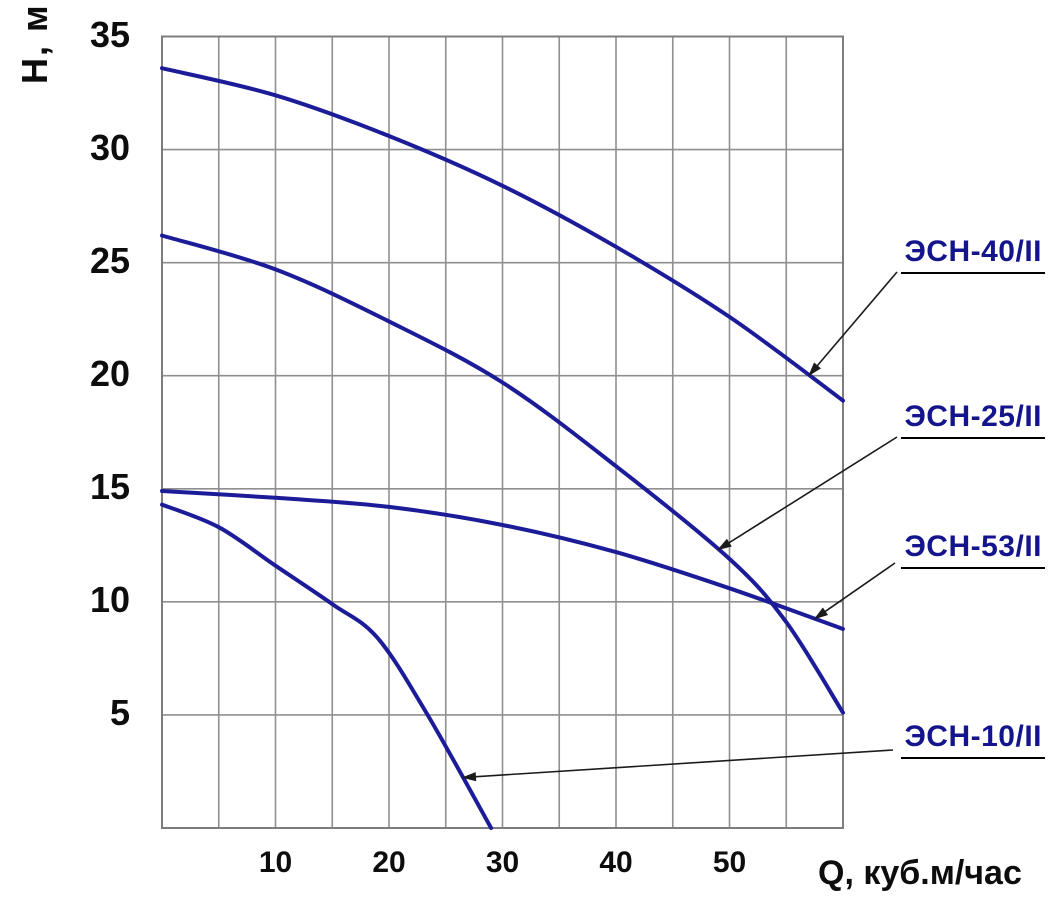 The width and height of the screenshot is (1061, 902). I want to click on series-label-esn-10-ii: ЭСН-10/II, so click(973, 739).